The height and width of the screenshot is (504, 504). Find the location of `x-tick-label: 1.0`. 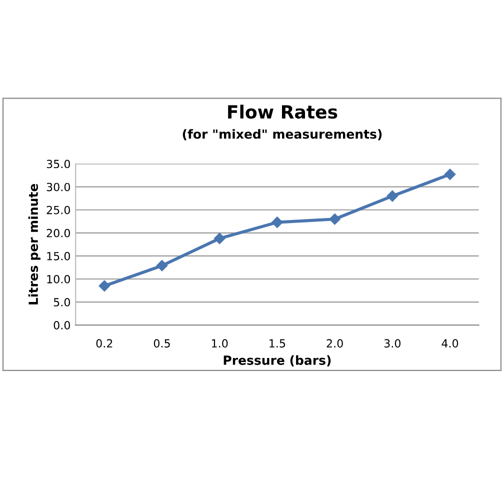

x-tick-label: 1.0 is located at coordinates (220, 343).